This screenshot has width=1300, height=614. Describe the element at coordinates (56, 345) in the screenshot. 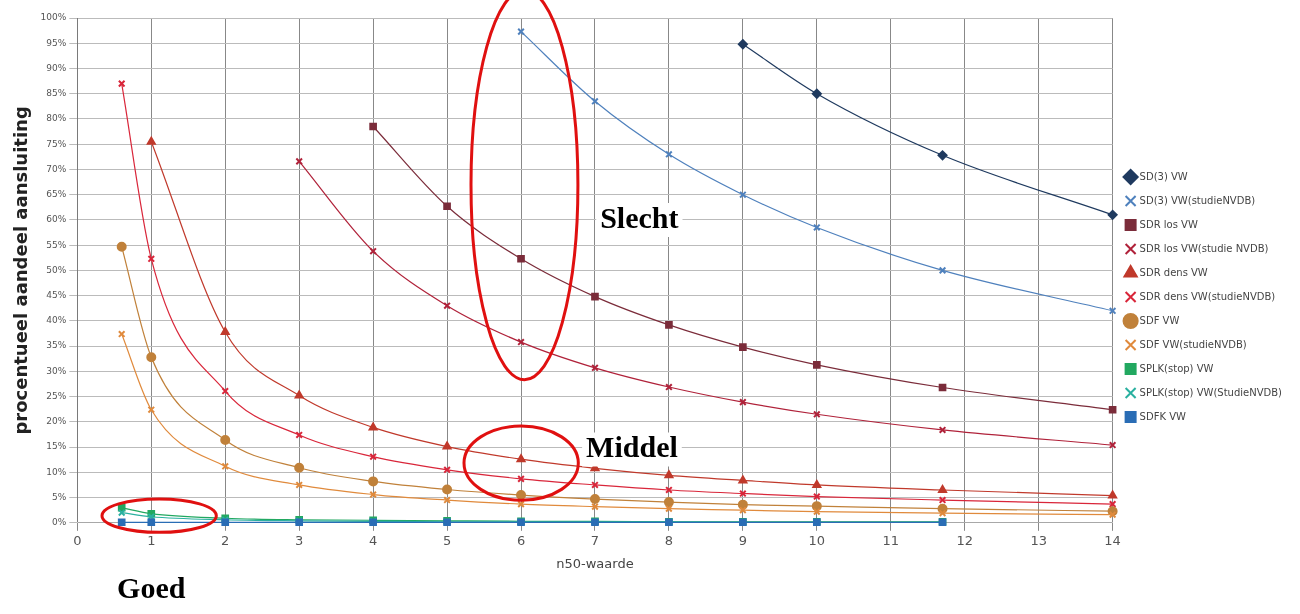

I see `y-tick-label: 35%` at that location.